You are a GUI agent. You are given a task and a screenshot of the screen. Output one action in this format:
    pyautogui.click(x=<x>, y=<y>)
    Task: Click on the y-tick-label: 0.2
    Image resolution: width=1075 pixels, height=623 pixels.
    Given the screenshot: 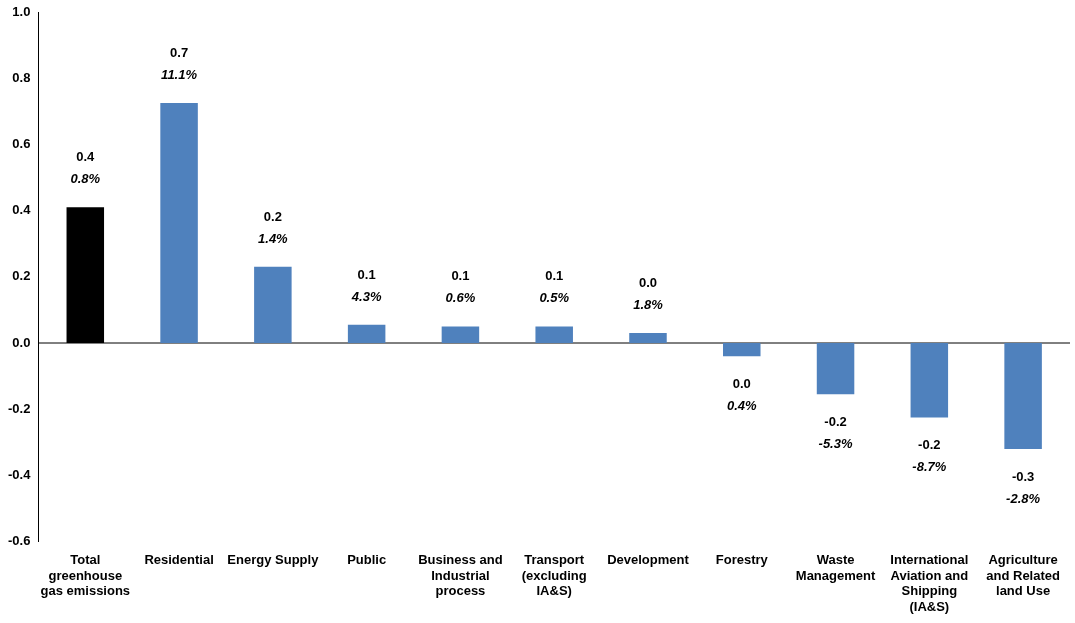 What is the action you would take?
    pyautogui.click(x=21, y=276)
    